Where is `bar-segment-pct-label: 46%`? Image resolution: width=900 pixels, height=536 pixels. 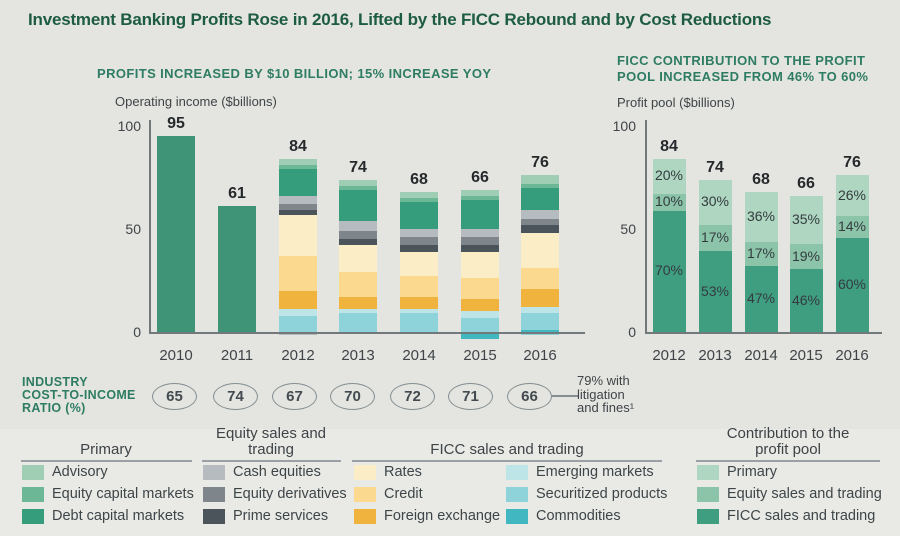
bar-segment-pct-label: 46% is located at coordinates (806, 299).